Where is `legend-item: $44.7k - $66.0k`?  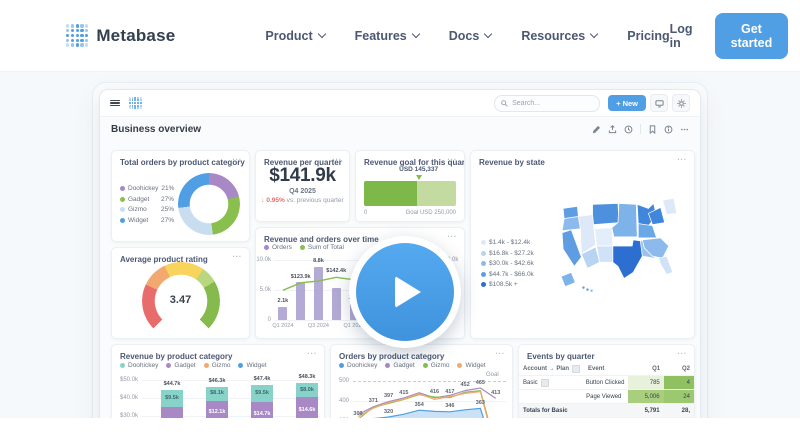 legend-item: $44.7k - $66.0k is located at coordinates (516, 274).